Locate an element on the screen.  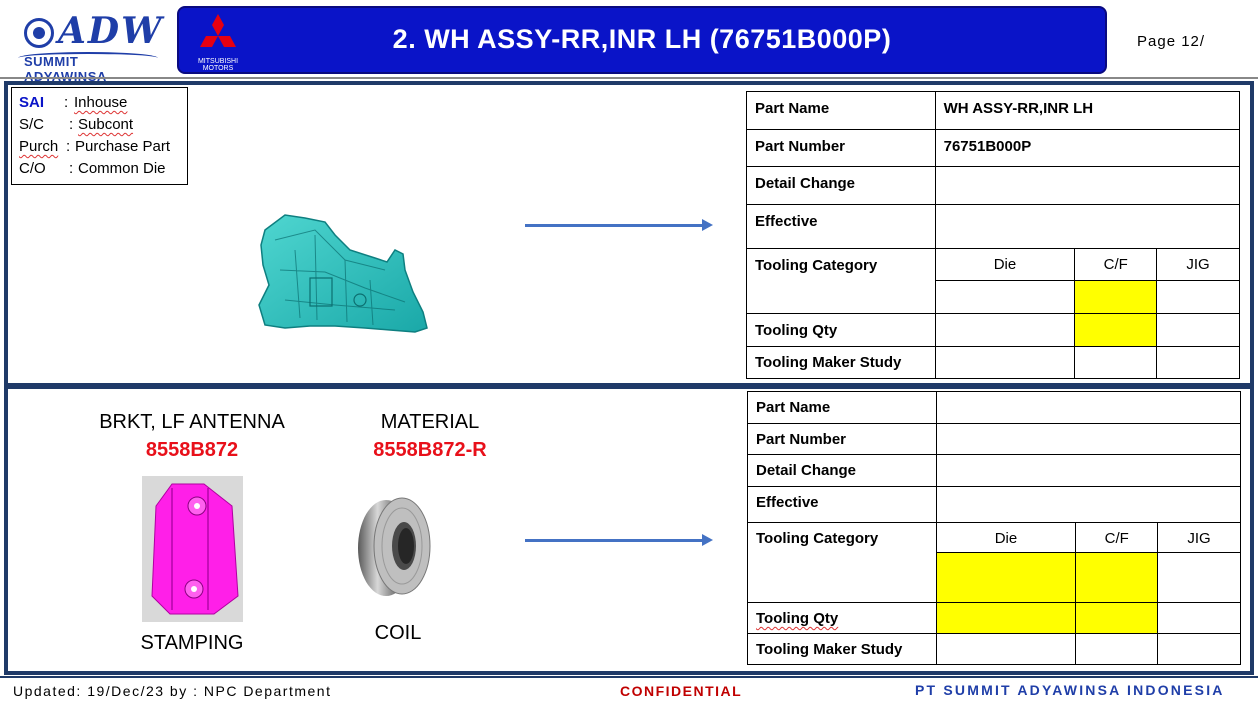
jig-maker-cell is located at coordinates (1199, 649).